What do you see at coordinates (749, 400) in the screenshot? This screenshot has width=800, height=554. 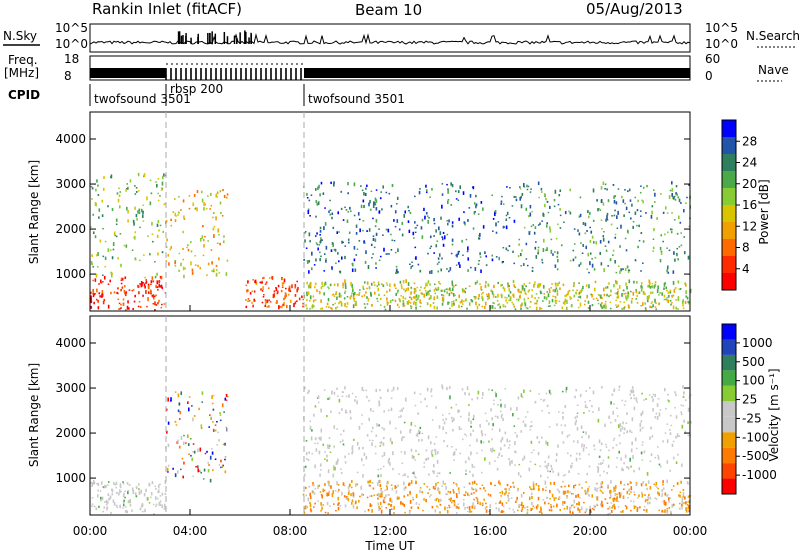 I see `colorbar-tick-label: 25` at bounding box center [749, 400].